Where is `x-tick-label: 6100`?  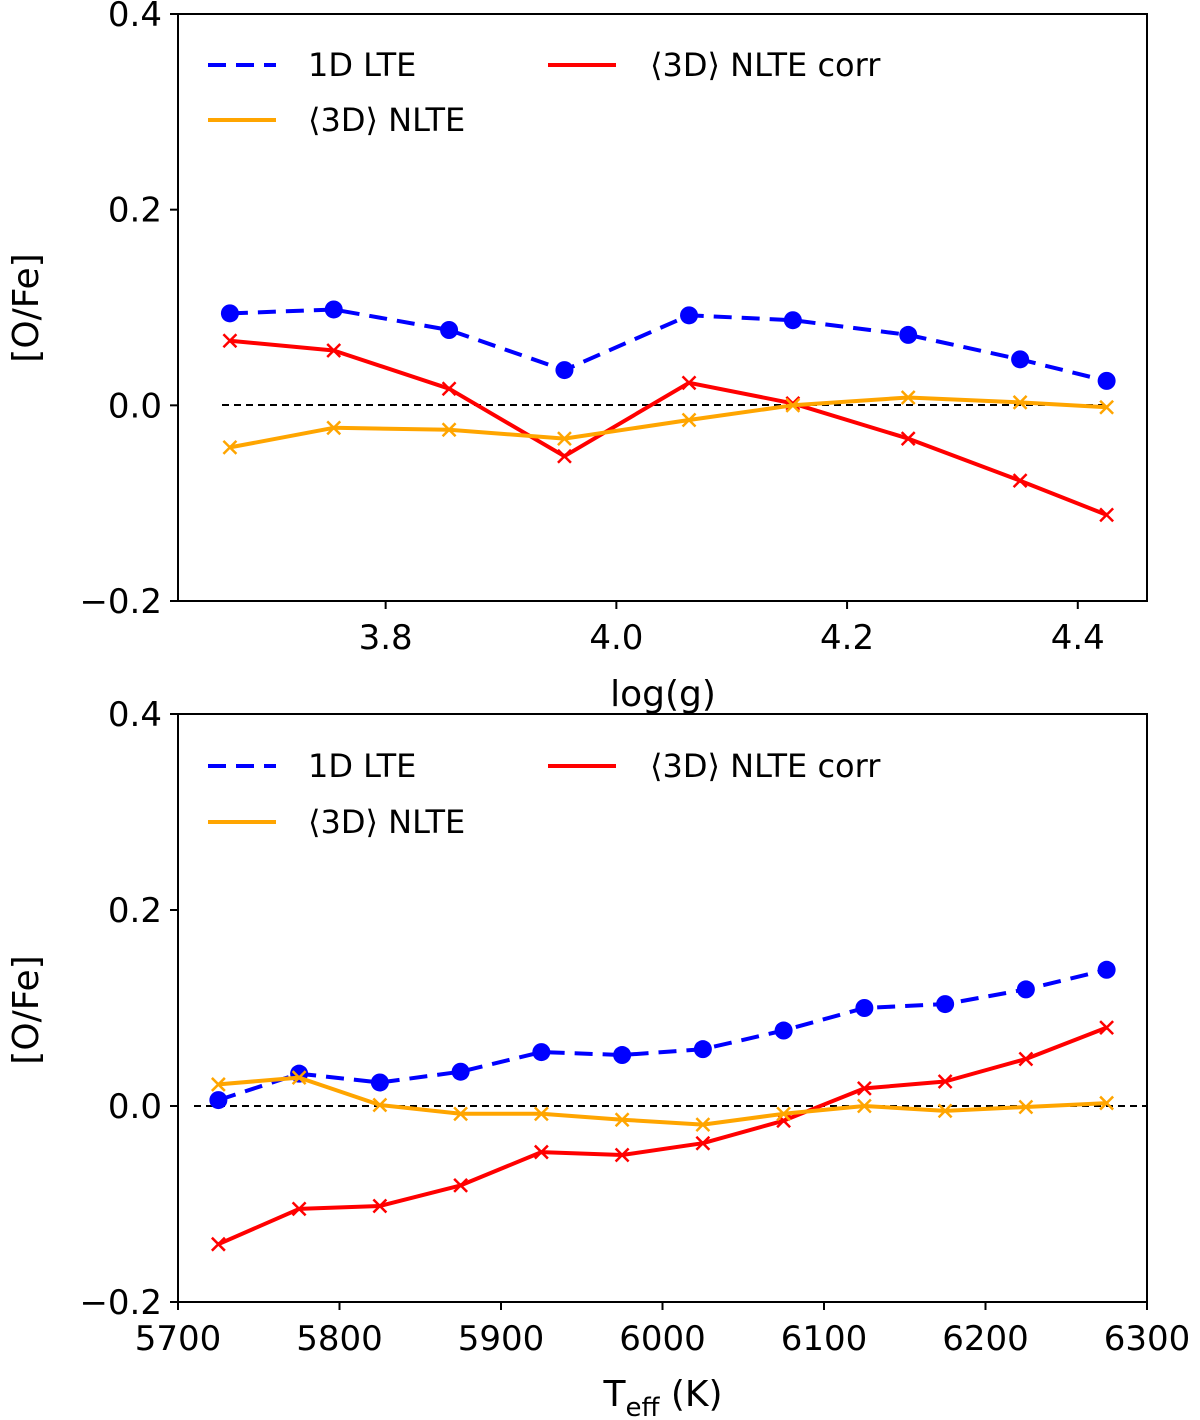
x-tick-label: 6100 is located at coordinates (824, 1339).